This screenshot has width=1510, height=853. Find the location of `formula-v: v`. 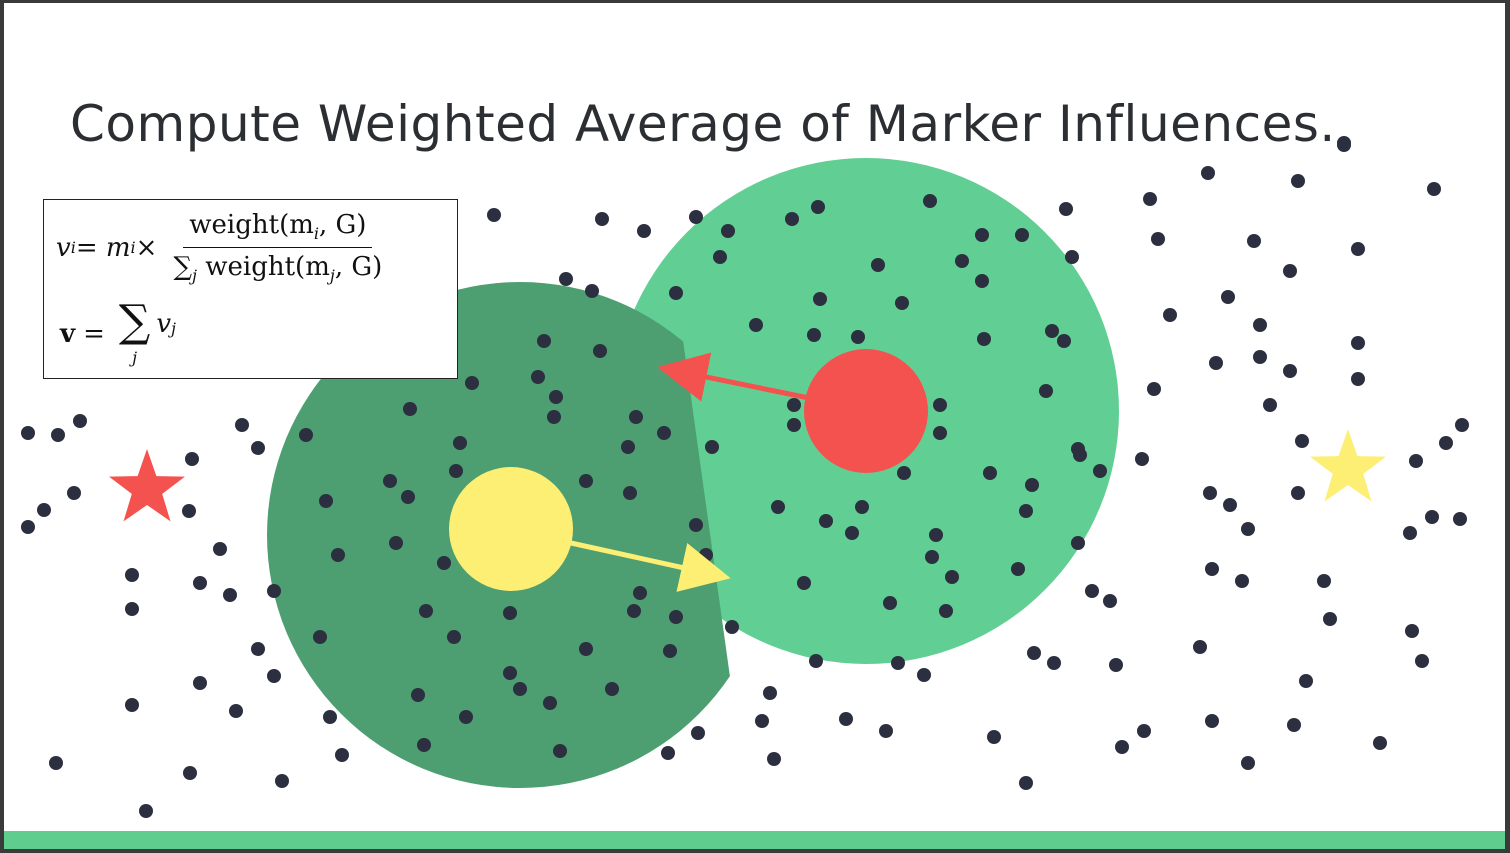

formula-v: v is located at coordinates (63, 247).